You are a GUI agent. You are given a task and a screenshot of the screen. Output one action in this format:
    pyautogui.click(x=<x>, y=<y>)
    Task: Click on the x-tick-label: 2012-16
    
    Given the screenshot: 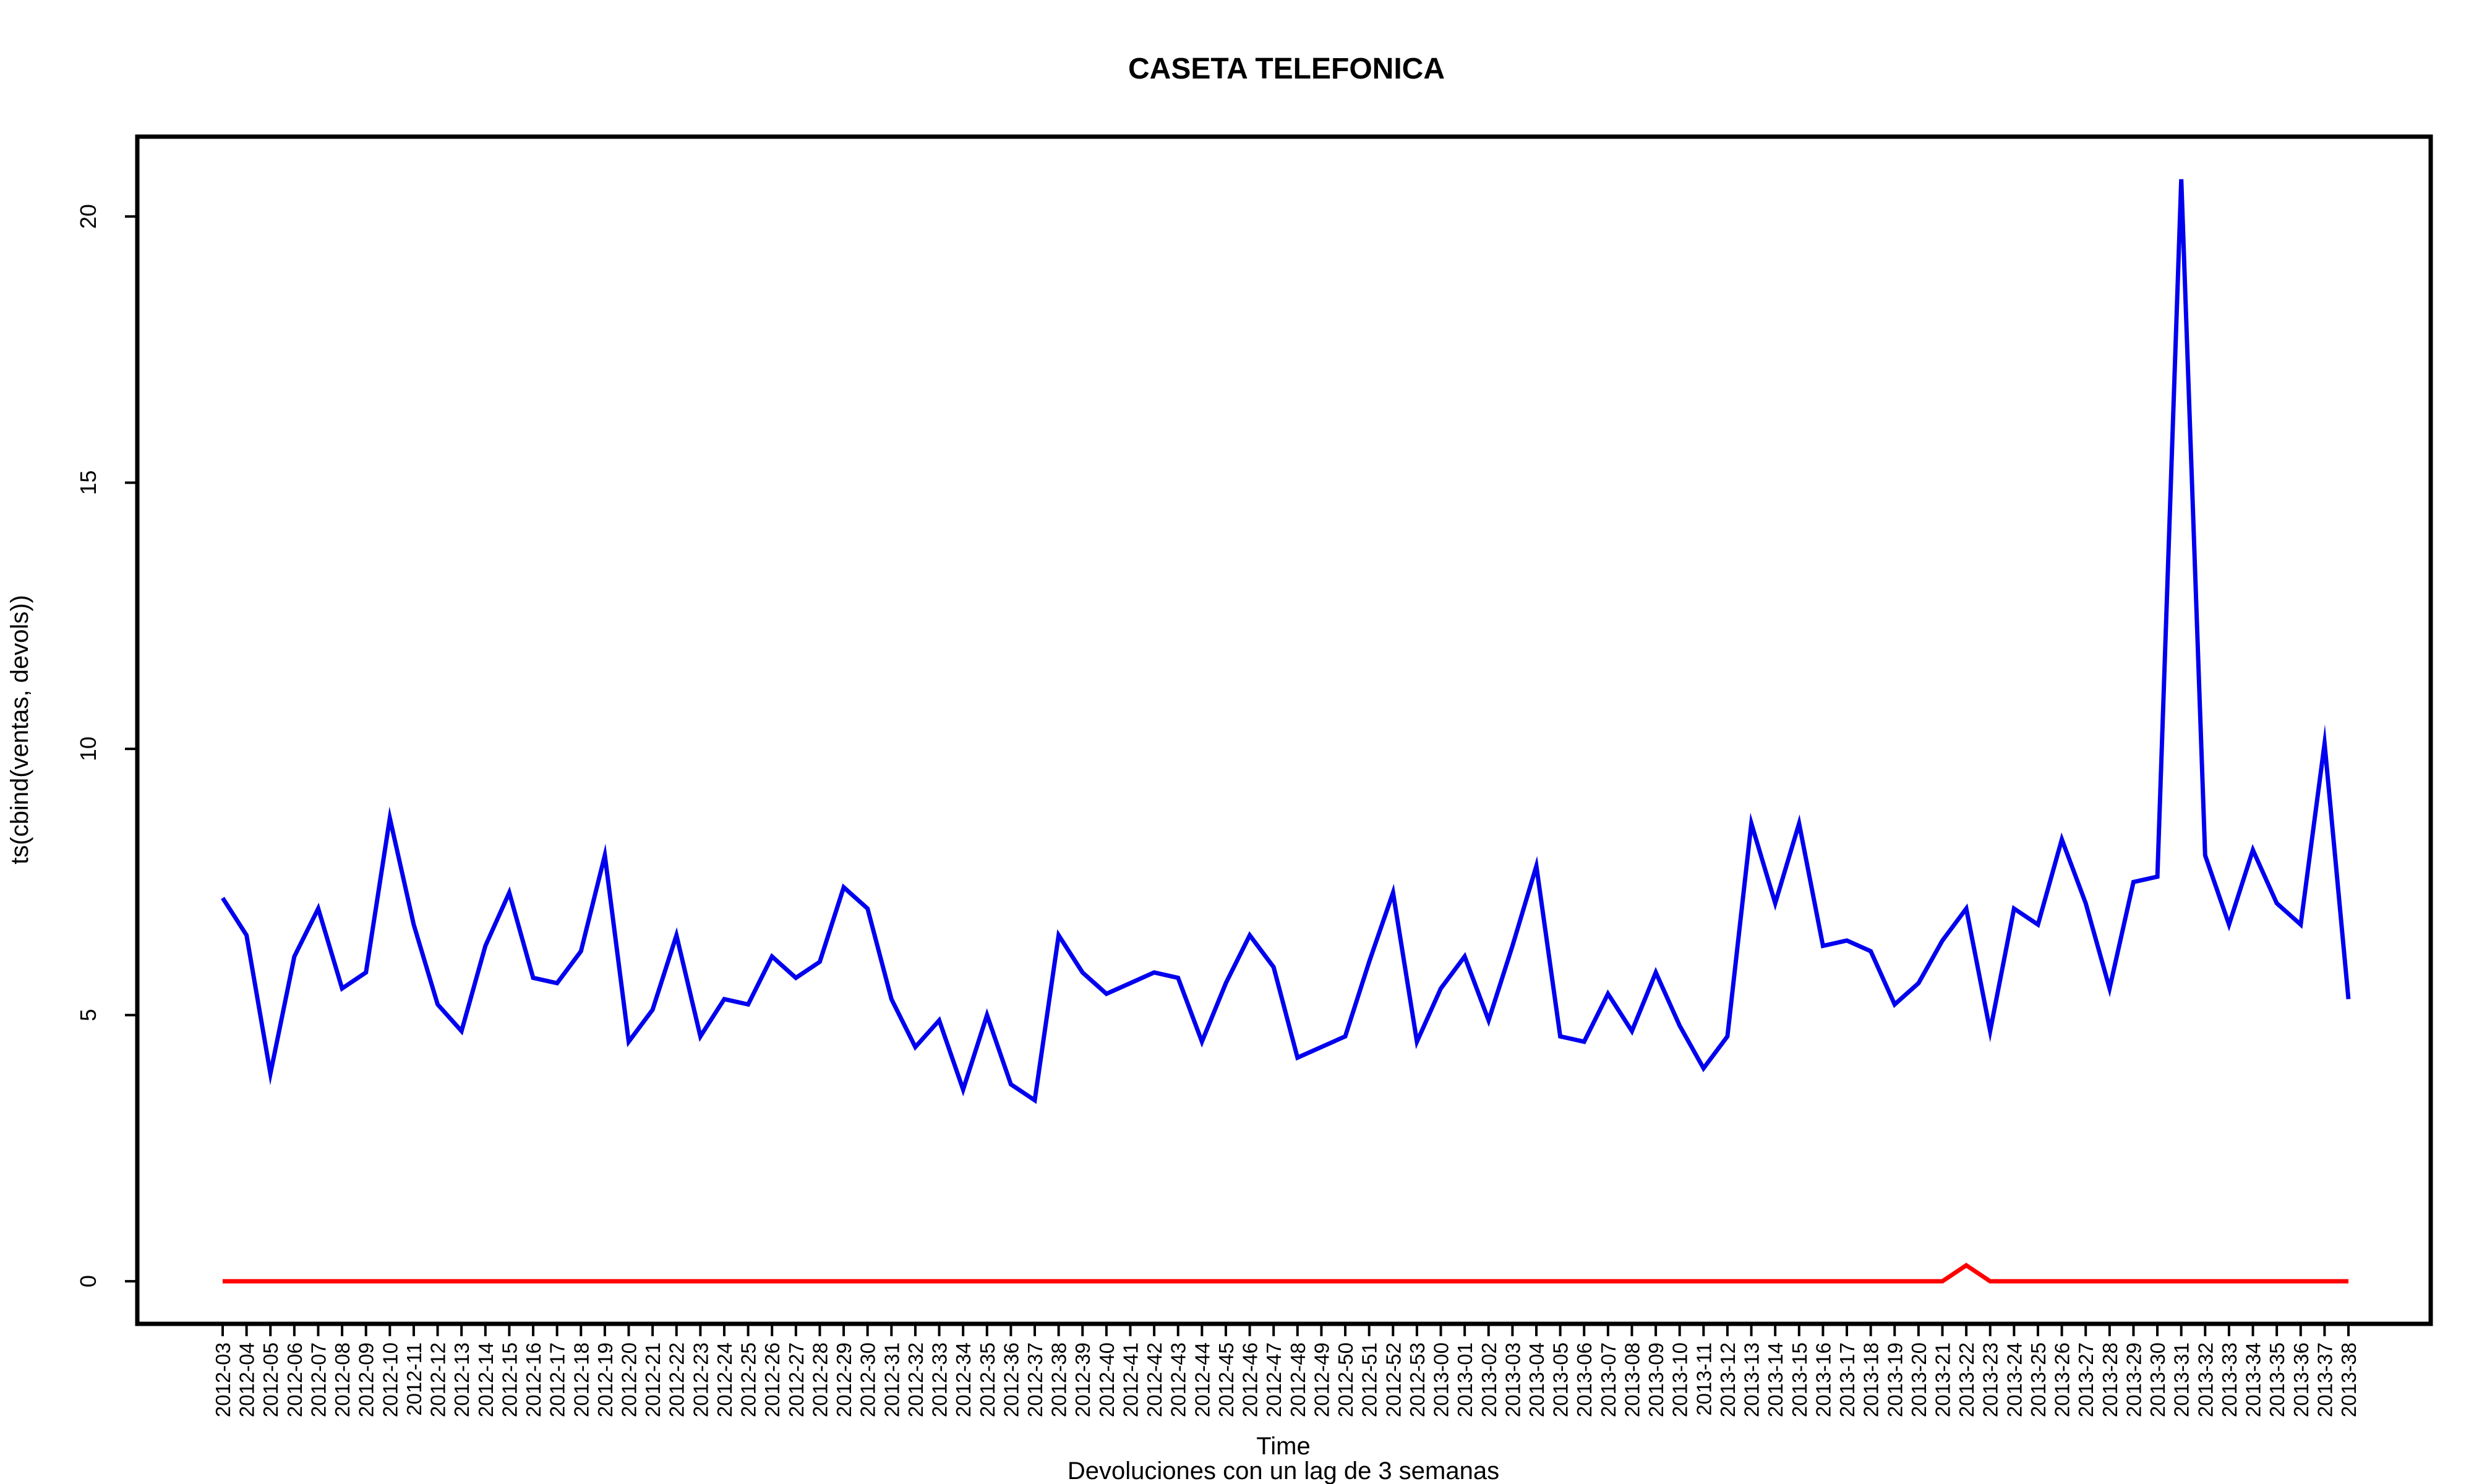 What is the action you would take?
    pyautogui.click(x=533, y=1379)
    